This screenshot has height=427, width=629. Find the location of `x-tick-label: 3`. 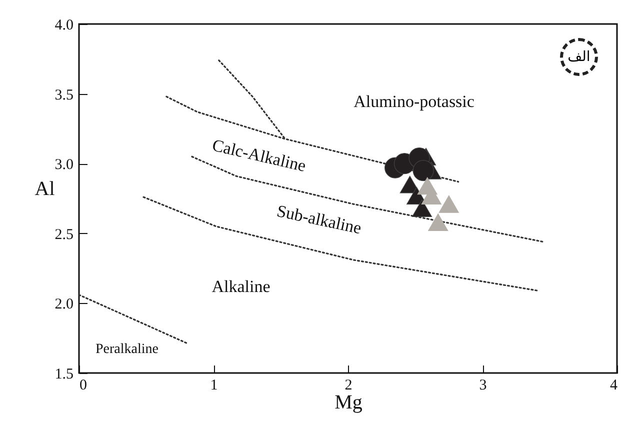

x-tick-label: 3 is located at coordinates (483, 386).